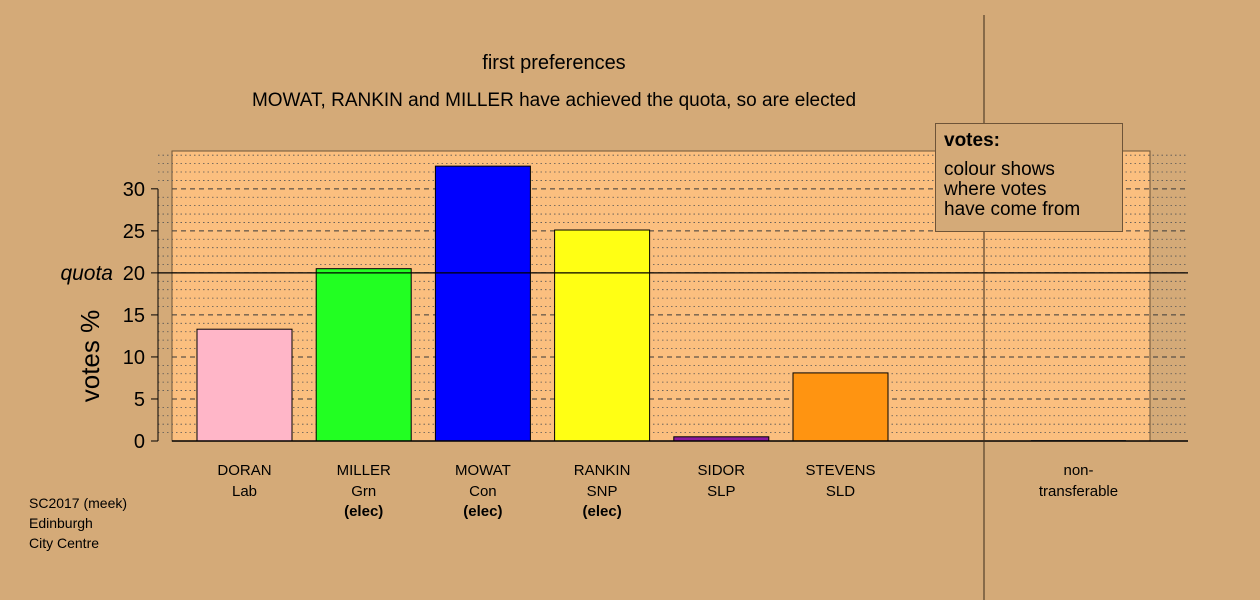 The image size is (1260, 600). I want to click on source-line: Edinburgh, so click(61, 523).